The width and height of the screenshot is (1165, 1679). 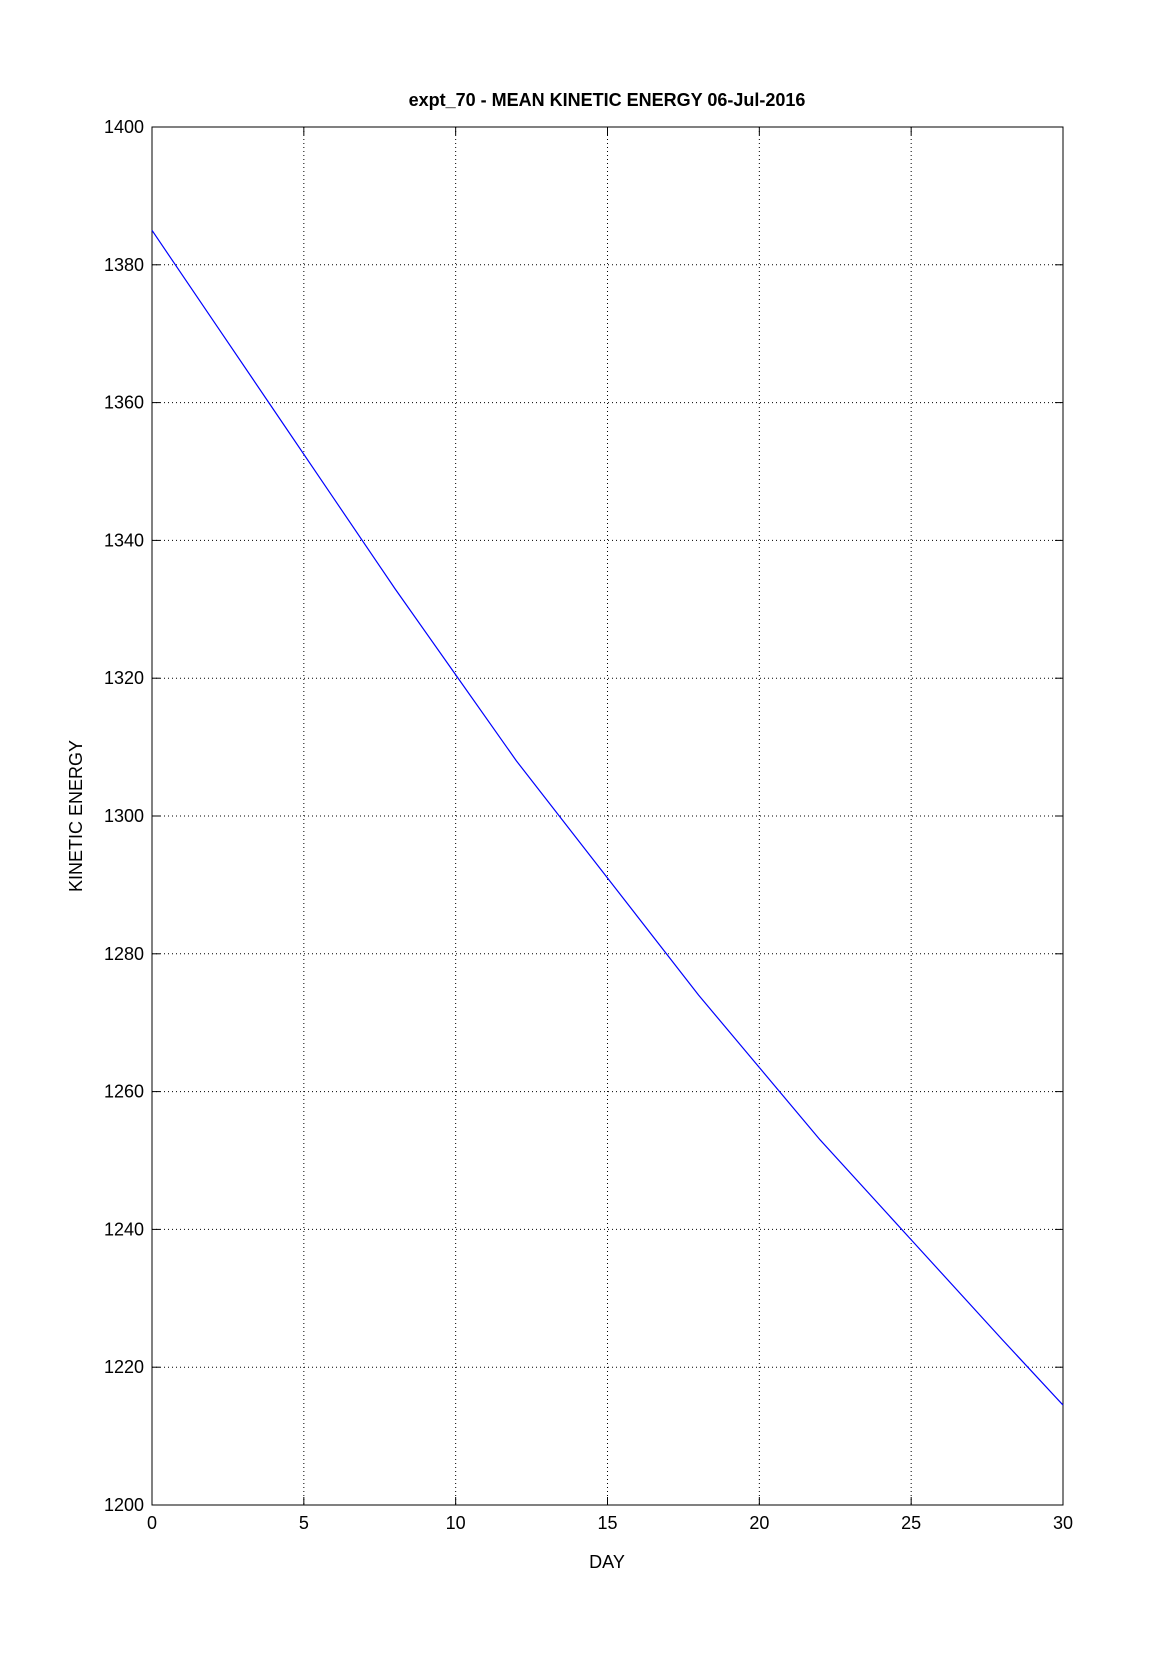 What do you see at coordinates (124, 127) in the screenshot?
I see `y-tick-label: 1400` at bounding box center [124, 127].